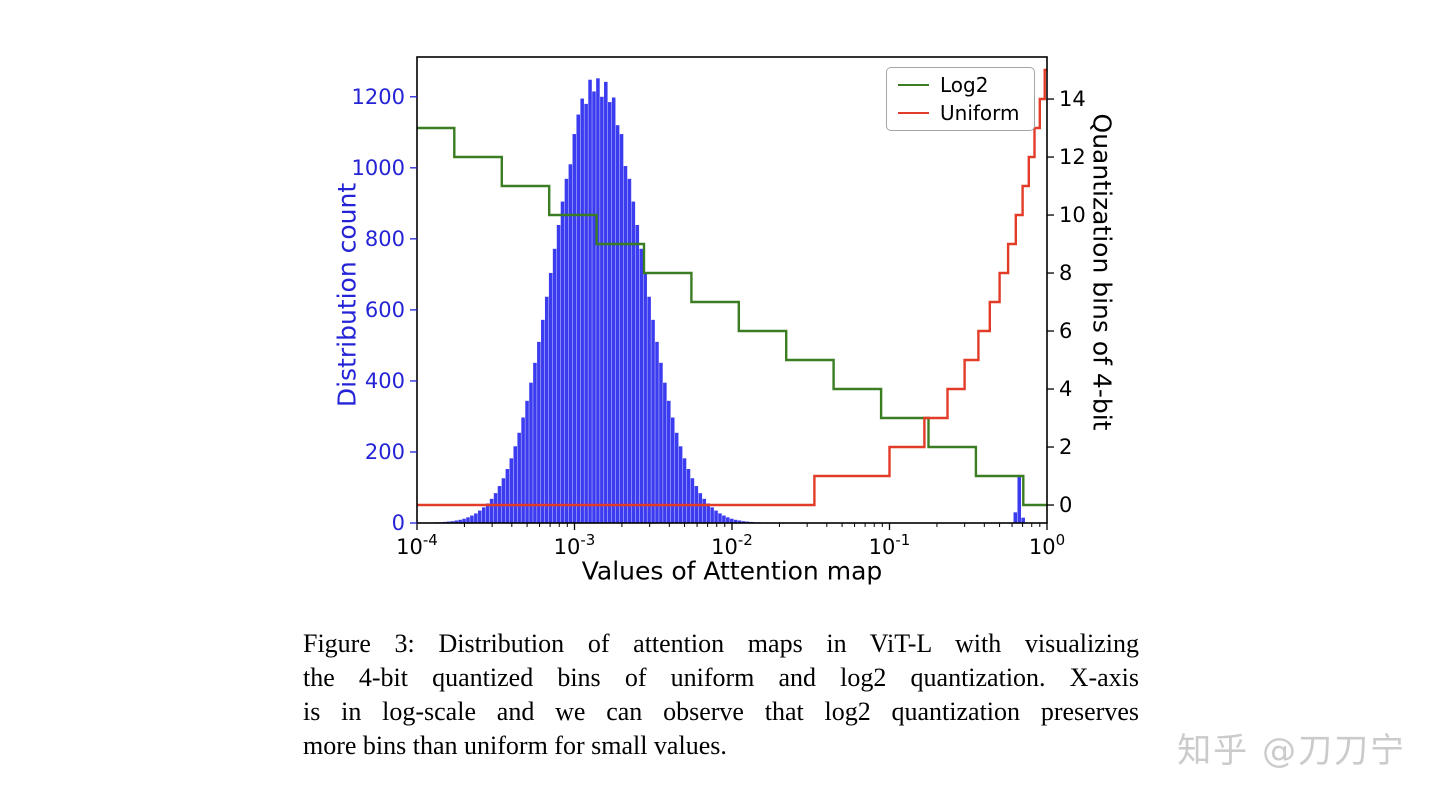  I want to click on x-tick-label: 10⁻¹, so click(890, 545).